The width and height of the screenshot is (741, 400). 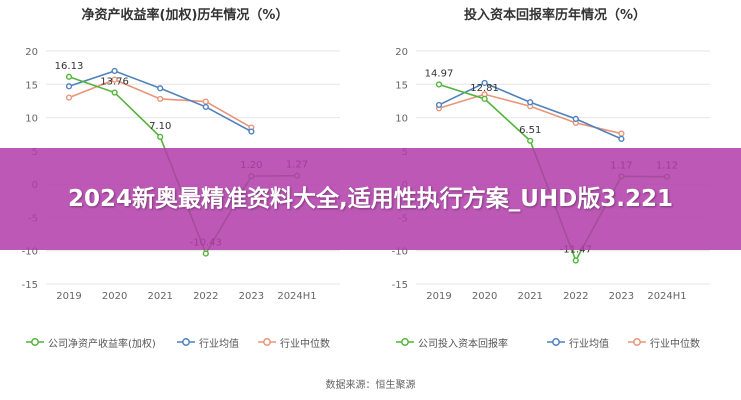 What do you see at coordinates (370, 385) in the screenshot?
I see `data-source-note: 数据来源：恒生聚源` at bounding box center [370, 385].